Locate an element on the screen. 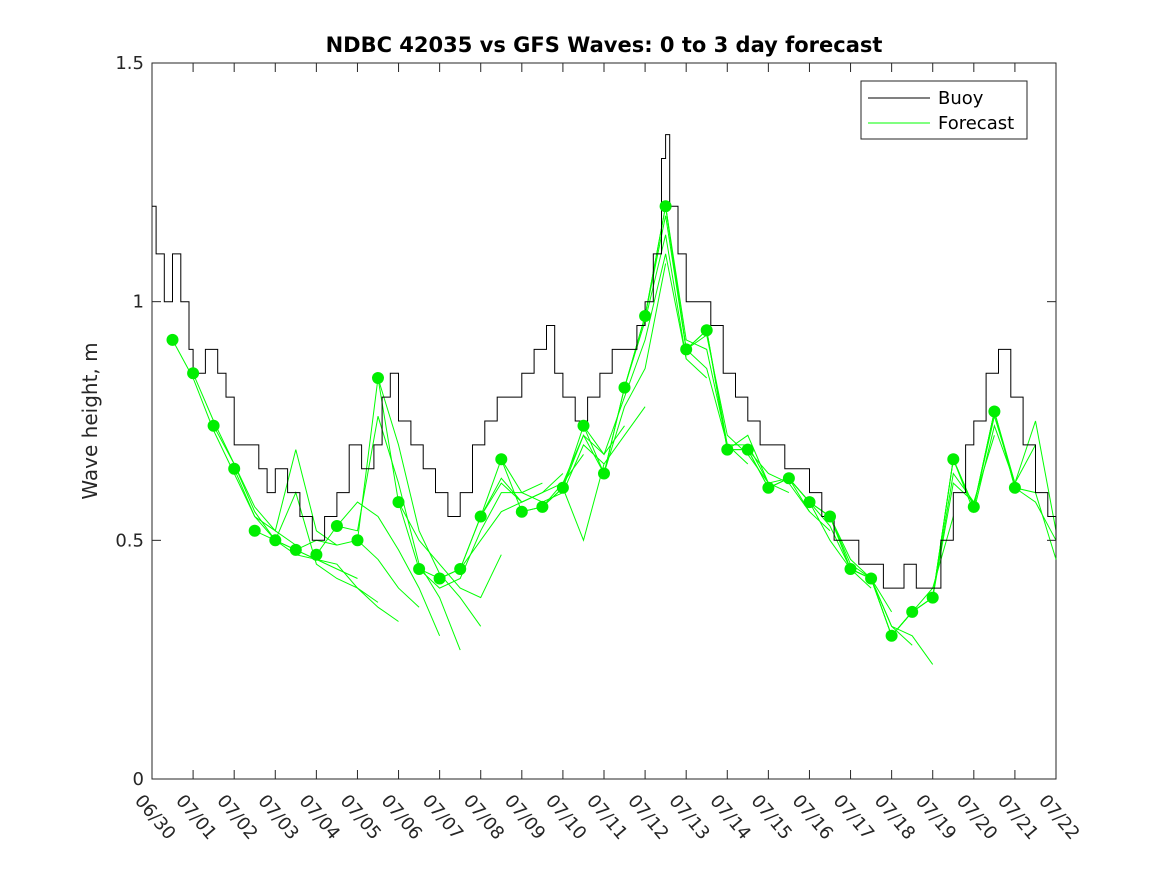 Image resolution: width=1167 pixels, height=875 pixels. y-axis-label: Wave height, m is located at coordinates (90, 420).